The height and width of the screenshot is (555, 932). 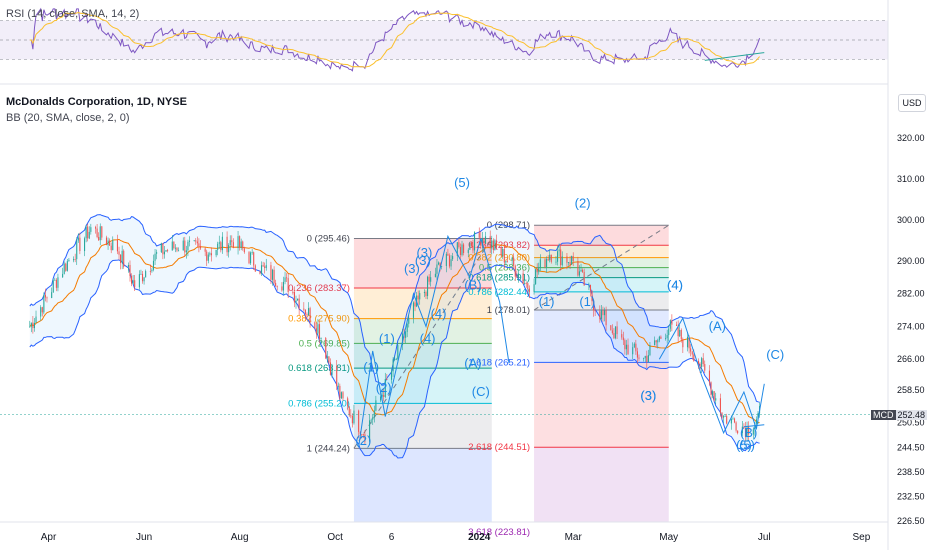 What do you see at coordinates (462, 182) in the screenshot?
I see `wave-label: (5)` at bounding box center [462, 182].